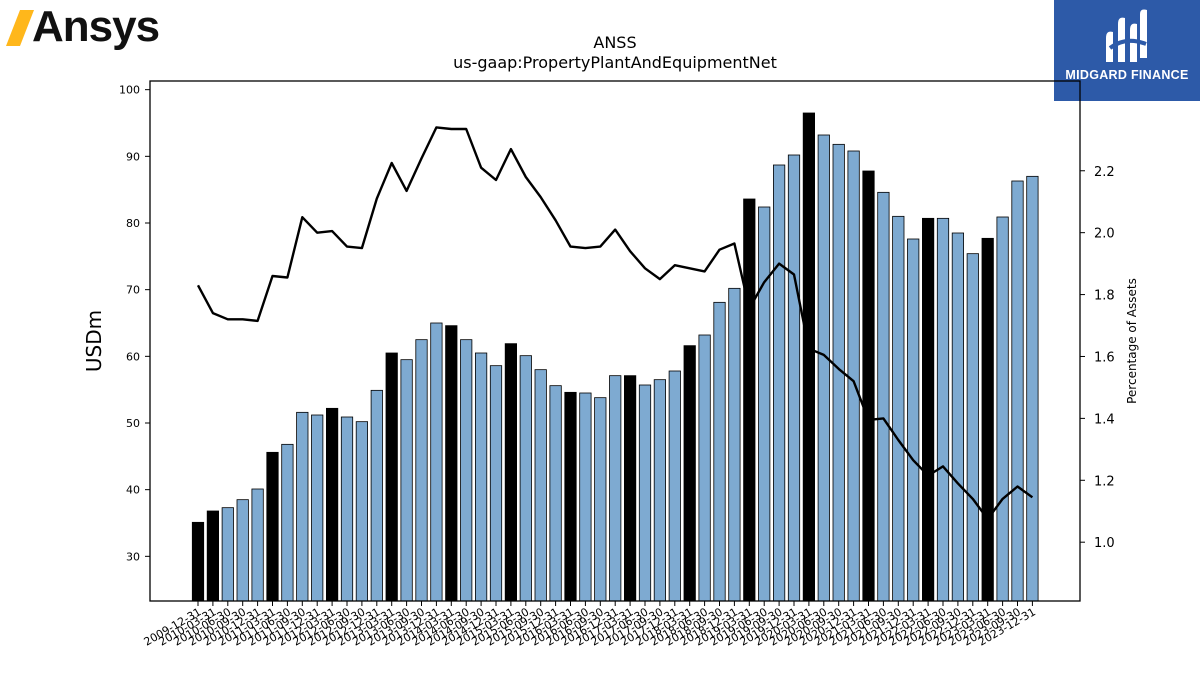  What do you see at coordinates (96, 26) in the screenshot?
I see `ansys-logo-text: Ansys` at bounding box center [96, 26].